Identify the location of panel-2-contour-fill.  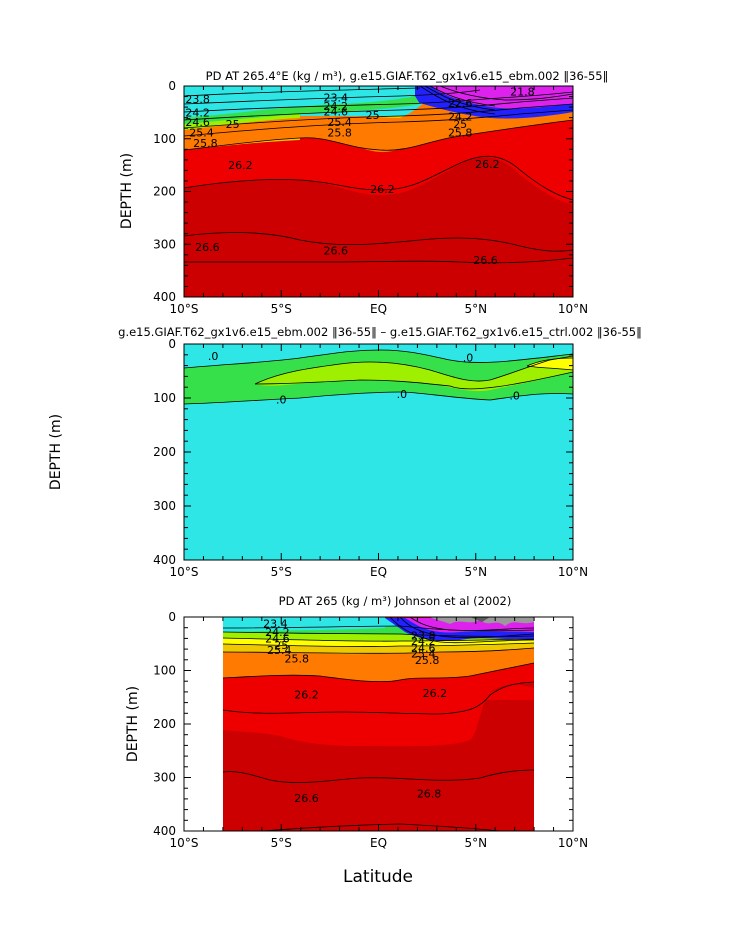
(378, 452).